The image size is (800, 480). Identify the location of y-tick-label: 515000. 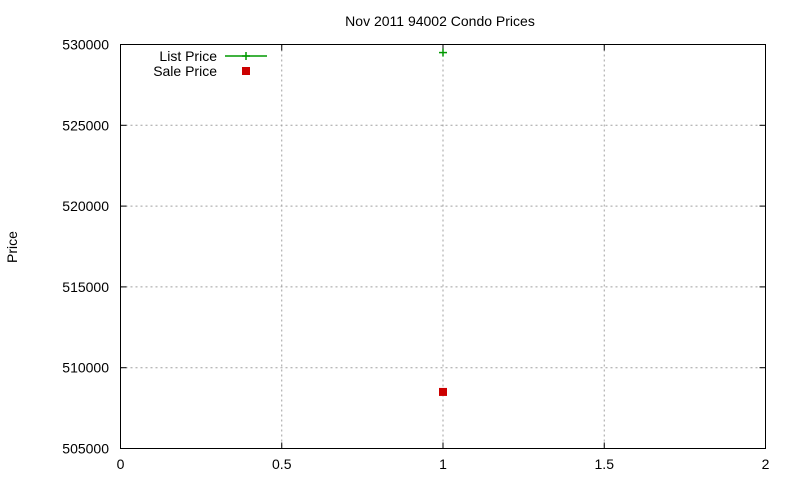
(85, 287).